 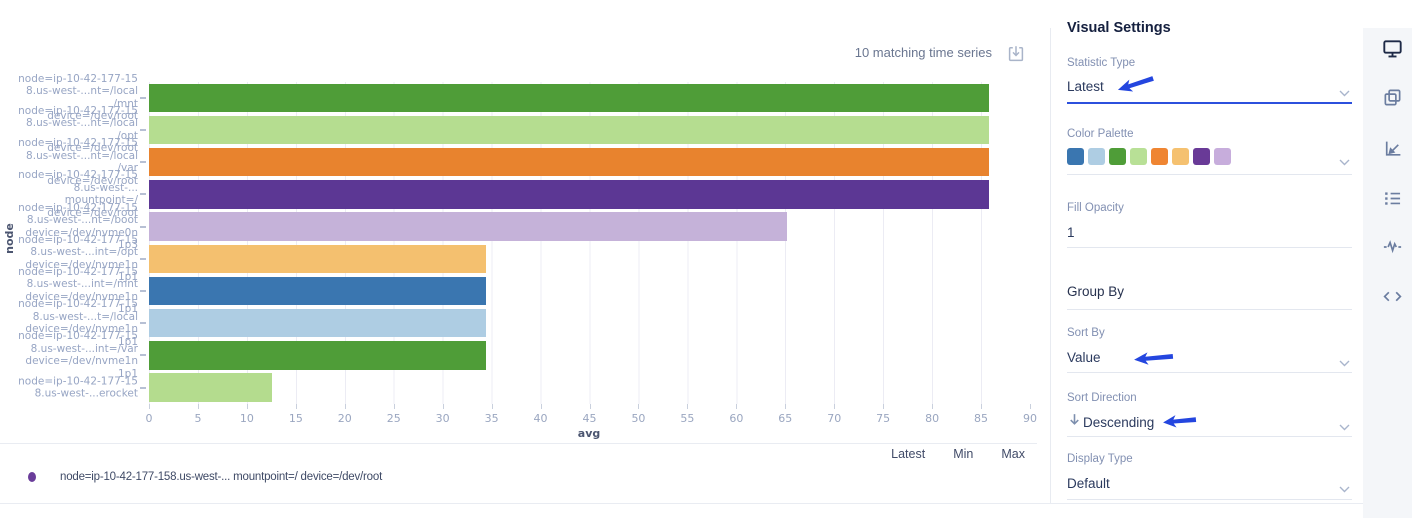 I want to click on monitor-icon, so click(x=1392, y=48).